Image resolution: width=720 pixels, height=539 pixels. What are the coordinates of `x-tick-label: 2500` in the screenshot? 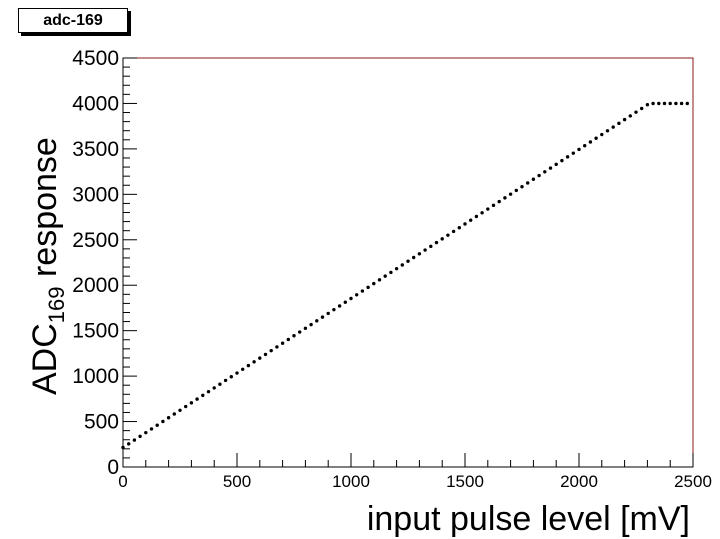 It's located at (693, 481).